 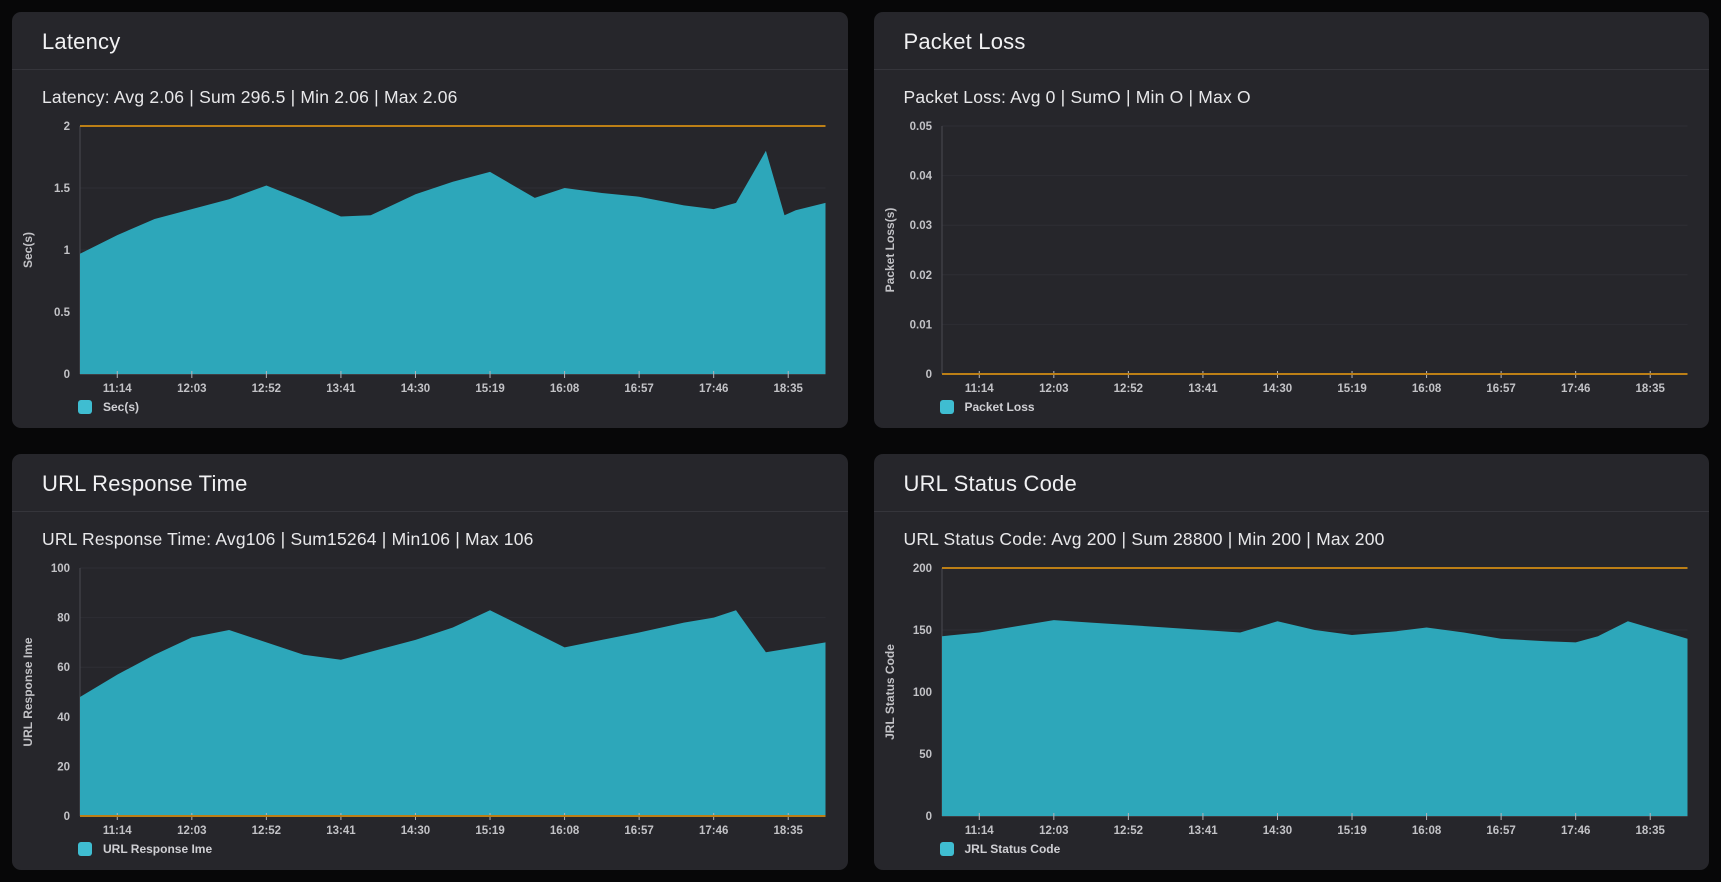 I want to click on svg-text: 1, so click(x=67, y=251).